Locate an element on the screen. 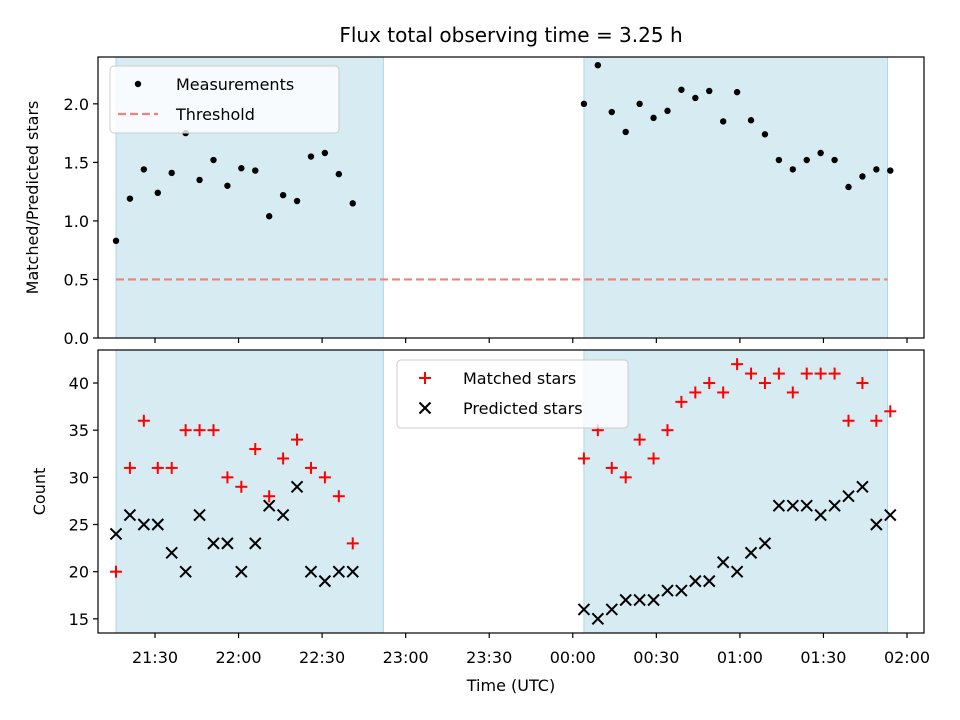 The height and width of the screenshot is (720, 960). y-tick-label: 2.0 is located at coordinates (76, 104).